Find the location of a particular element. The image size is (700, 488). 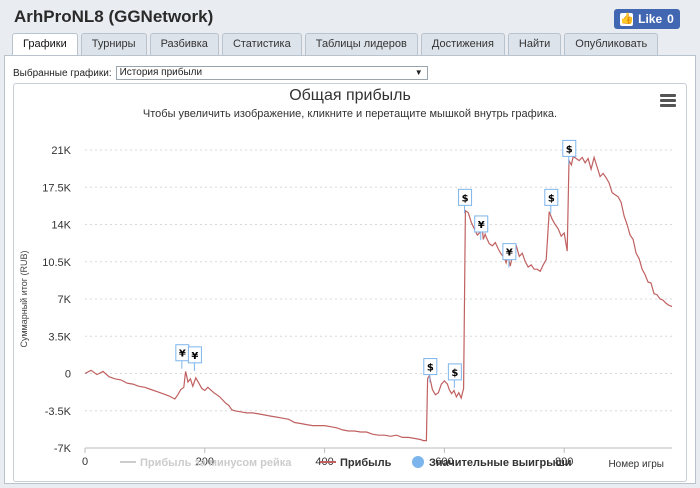

tab-find: Найти is located at coordinates (534, 44).